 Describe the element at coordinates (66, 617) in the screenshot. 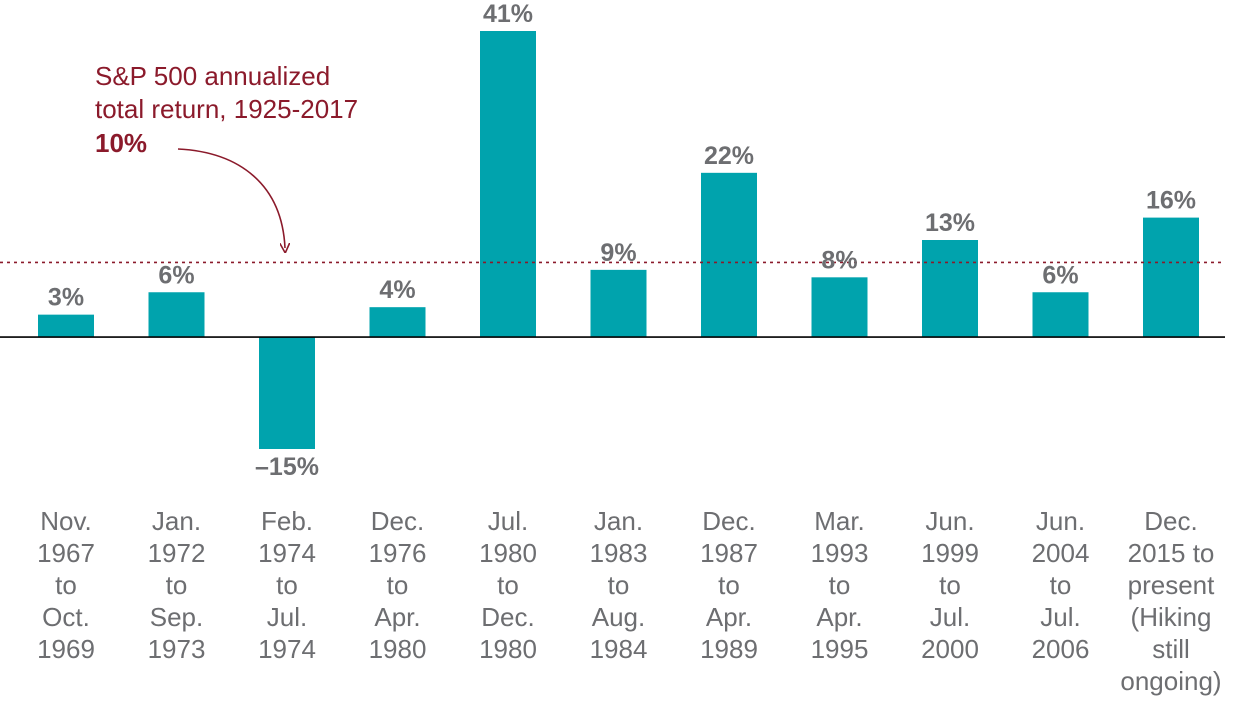

I see `category-label-line: Oct.` at that location.